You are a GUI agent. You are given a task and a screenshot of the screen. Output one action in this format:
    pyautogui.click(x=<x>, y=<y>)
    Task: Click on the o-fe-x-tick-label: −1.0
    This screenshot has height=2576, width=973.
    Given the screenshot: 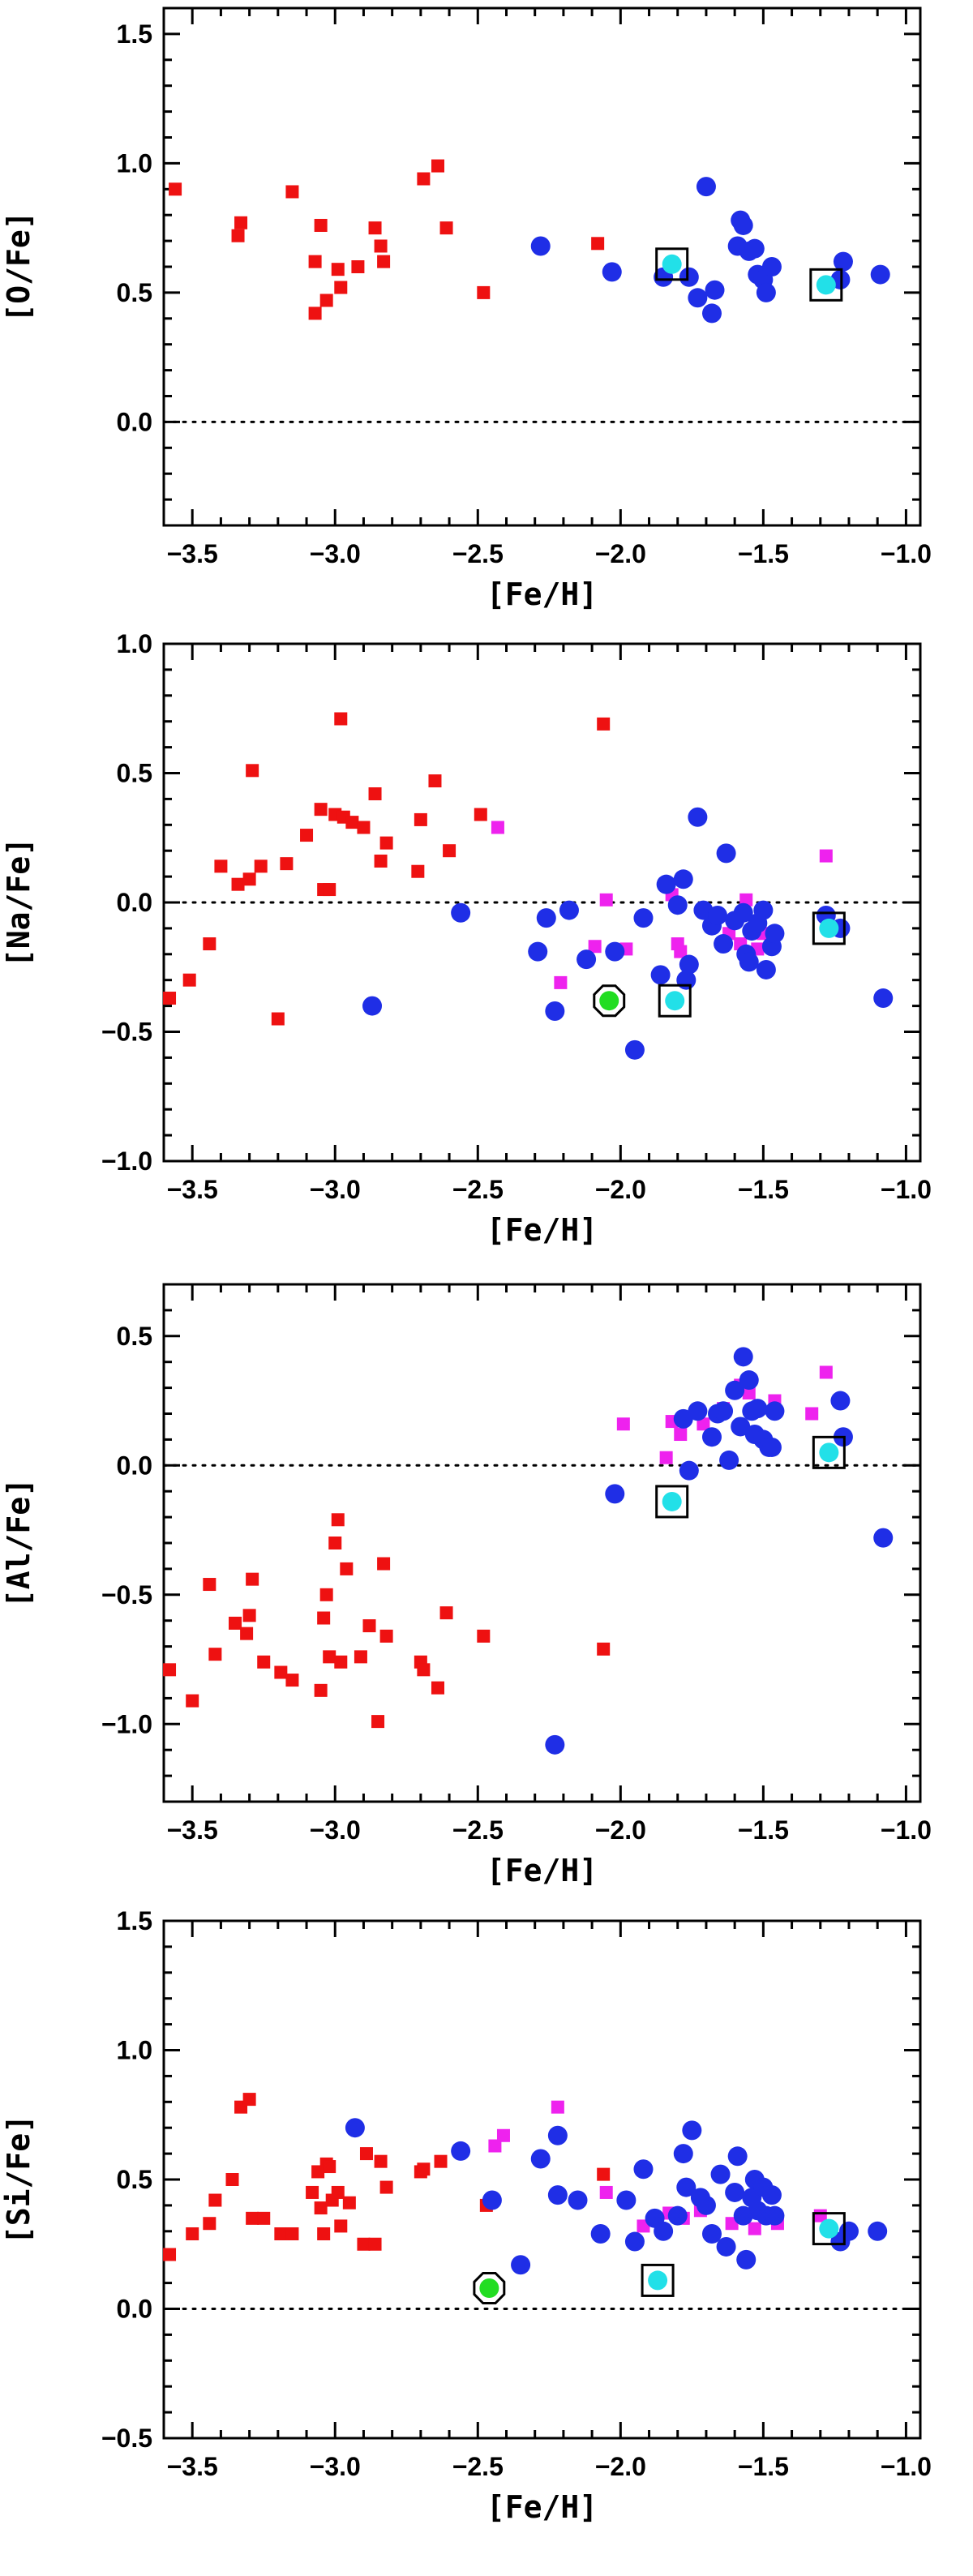 What is the action you would take?
    pyautogui.click(x=906, y=553)
    